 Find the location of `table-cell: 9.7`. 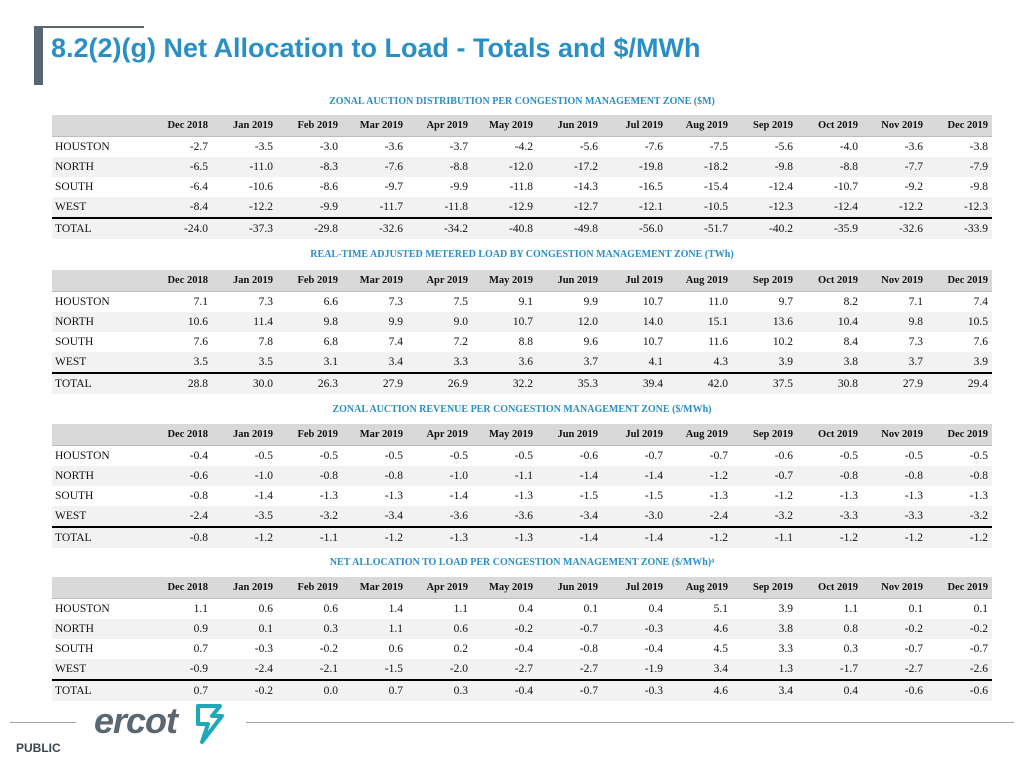

table-cell: 9.7 is located at coordinates (785, 302).